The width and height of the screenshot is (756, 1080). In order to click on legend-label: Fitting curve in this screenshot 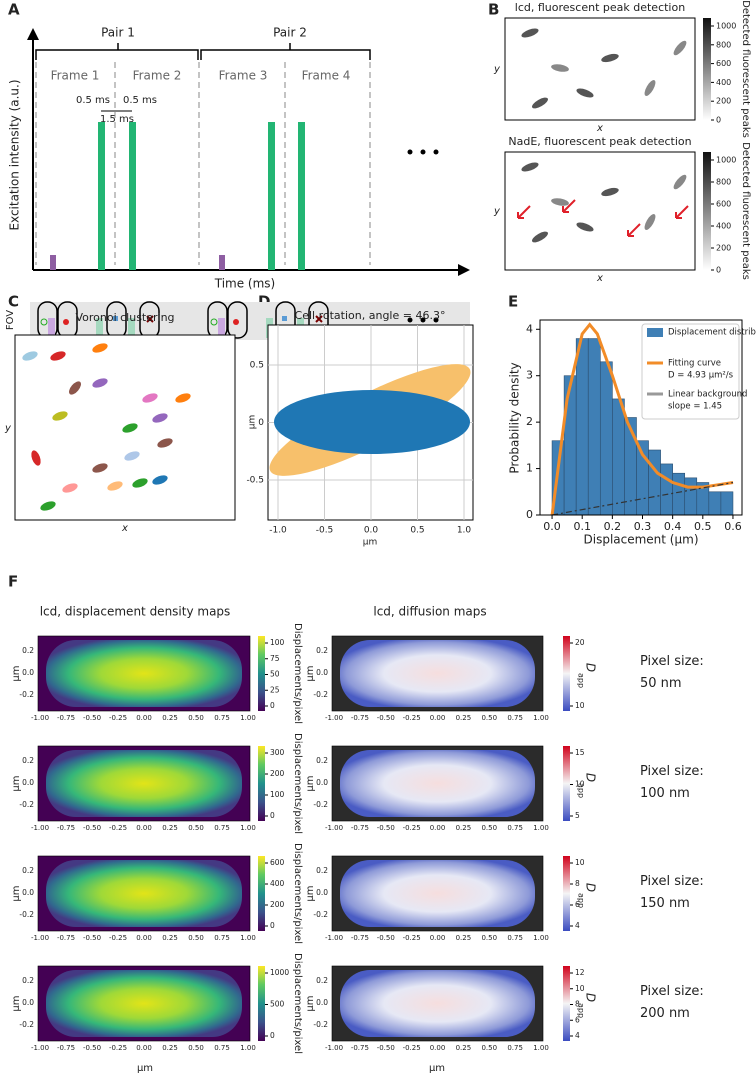, I will do `click(694, 364)`.